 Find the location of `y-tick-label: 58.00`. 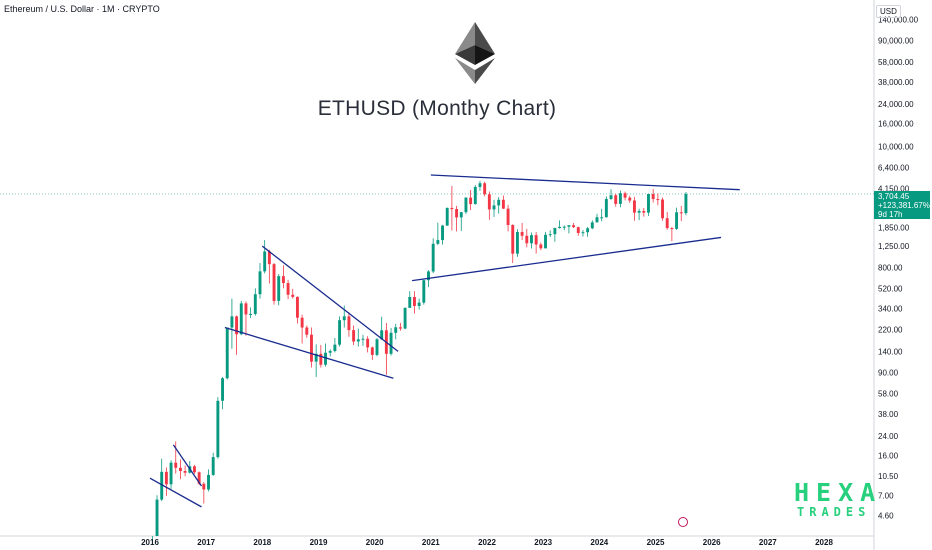

y-tick-label: 58.00 is located at coordinates (888, 394).